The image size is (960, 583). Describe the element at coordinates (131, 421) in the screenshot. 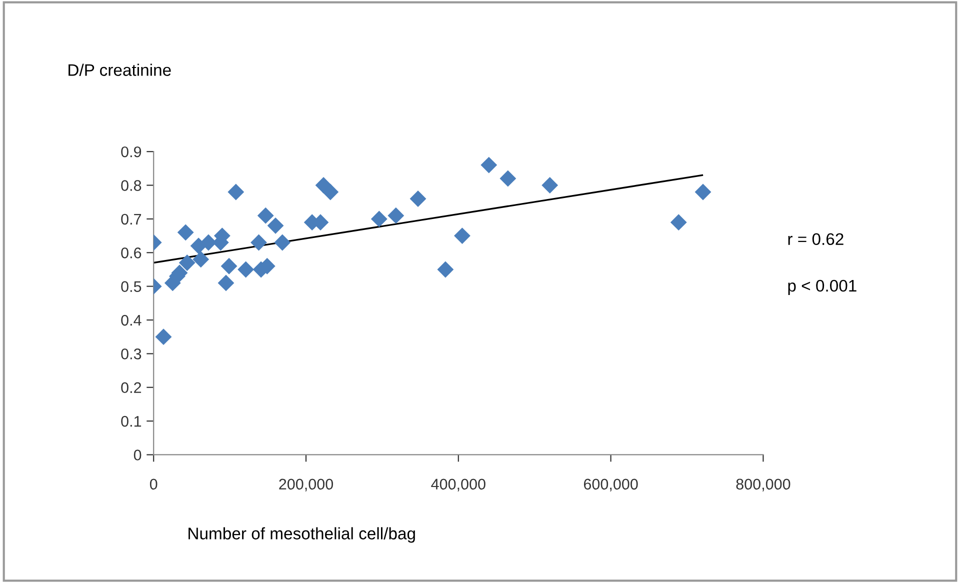

I see `y-tick-label: 0.1` at that location.